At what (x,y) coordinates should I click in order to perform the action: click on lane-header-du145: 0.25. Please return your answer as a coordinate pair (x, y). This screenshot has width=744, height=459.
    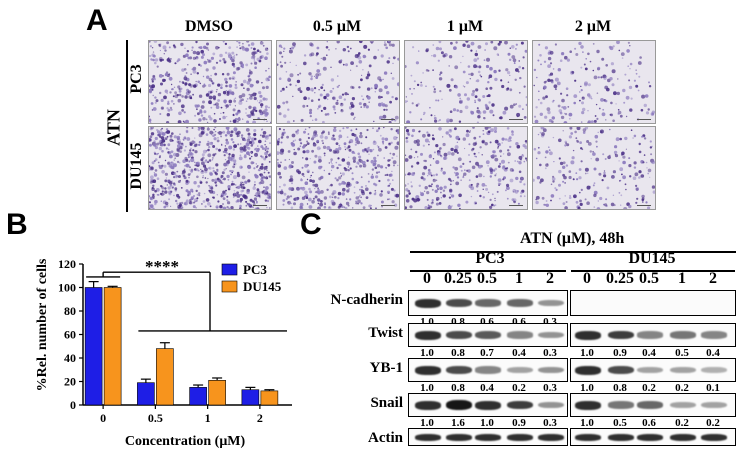
    Looking at the image, I should click on (620, 278).